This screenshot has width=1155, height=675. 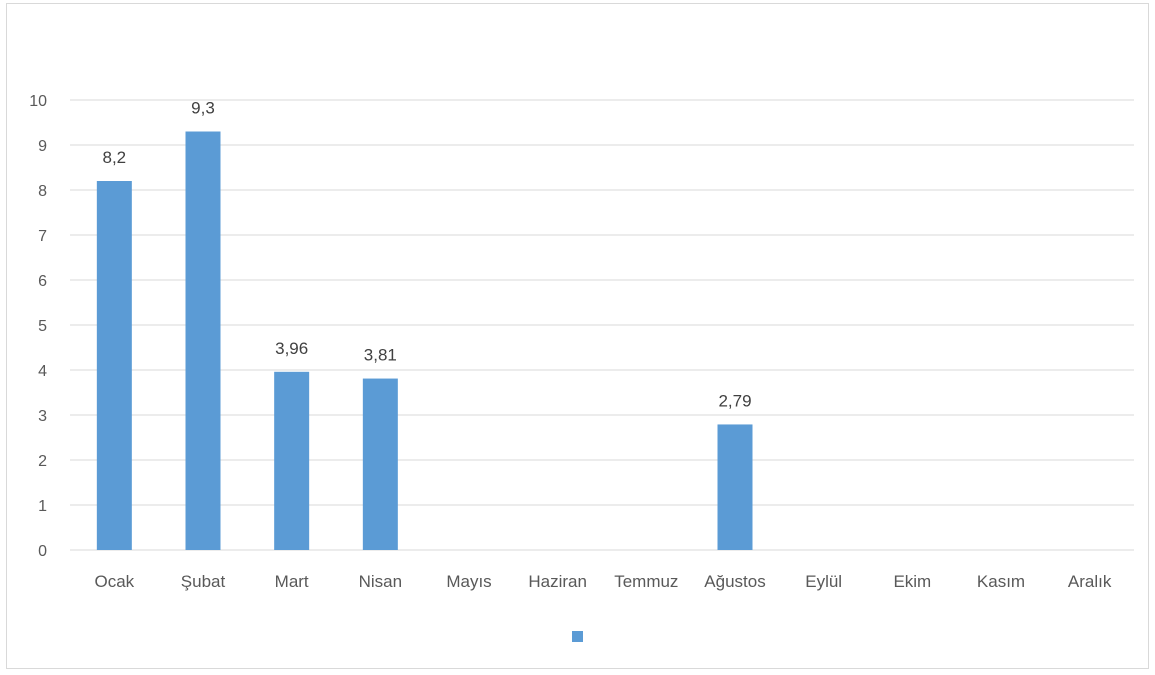 I want to click on x-tick-label: Eylül, so click(x=823, y=581).